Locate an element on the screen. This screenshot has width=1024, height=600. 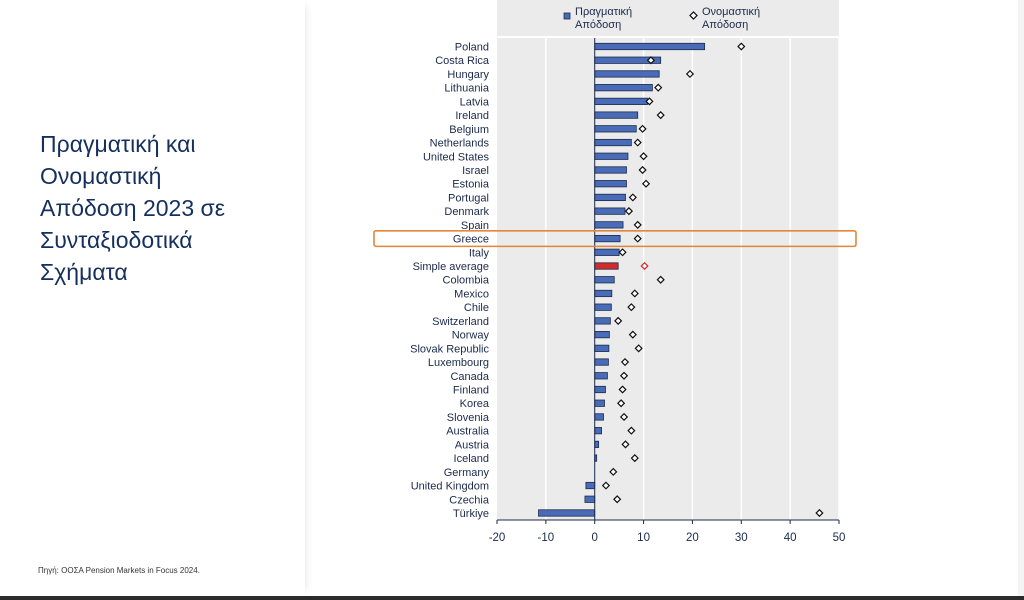
category-label: Belgium is located at coordinates (469, 130).